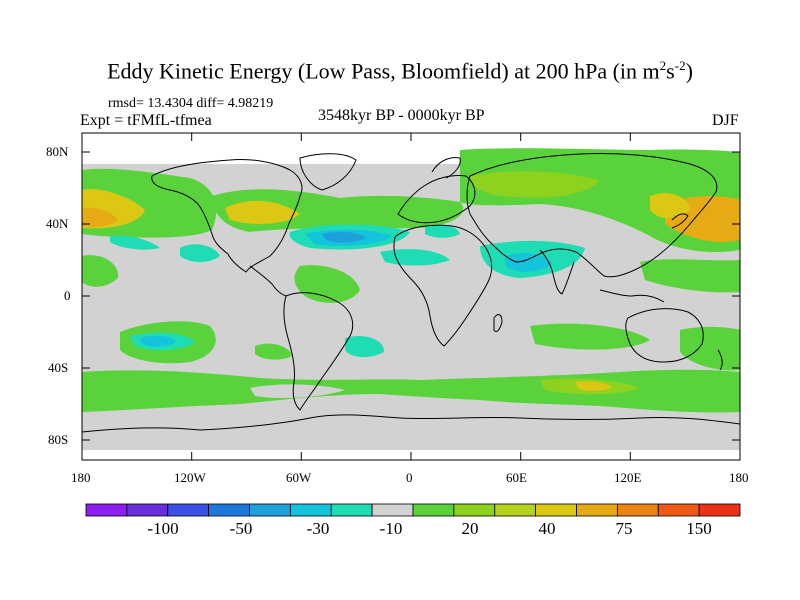 This screenshot has width=800, height=600. What do you see at coordinates (547, 528) in the screenshot?
I see `colorbar-label: 40` at bounding box center [547, 528].